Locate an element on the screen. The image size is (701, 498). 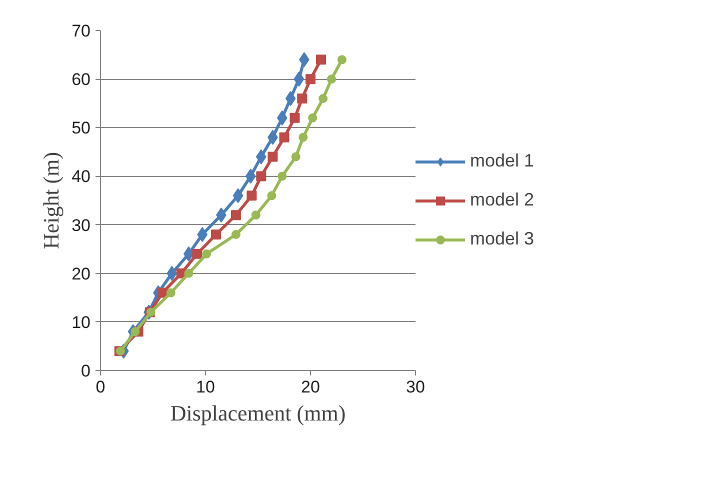
y-tick-label: 10 is located at coordinates (81, 322).